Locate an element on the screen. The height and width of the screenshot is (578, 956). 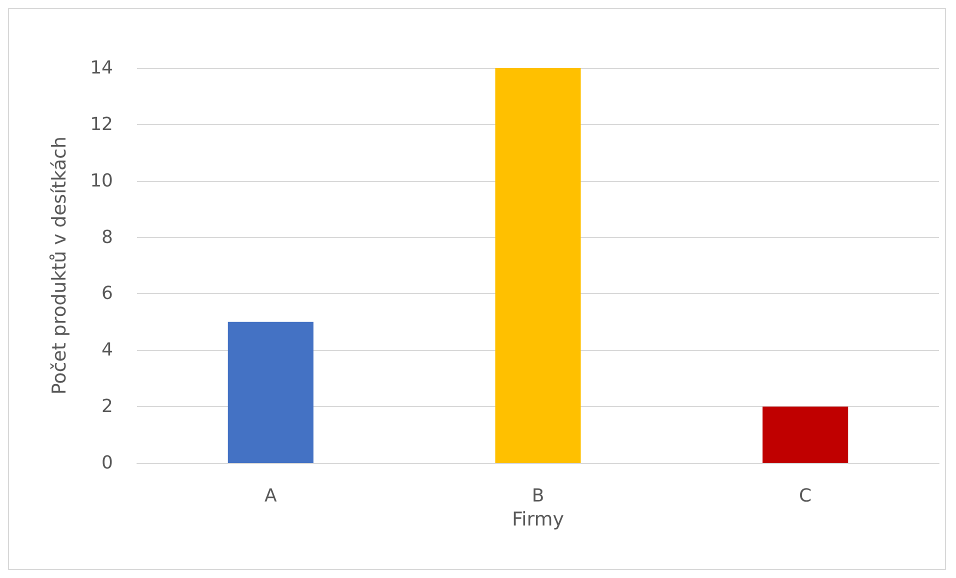
y-axis-title: Počet produktů v desítkách is located at coordinates (59, 265).